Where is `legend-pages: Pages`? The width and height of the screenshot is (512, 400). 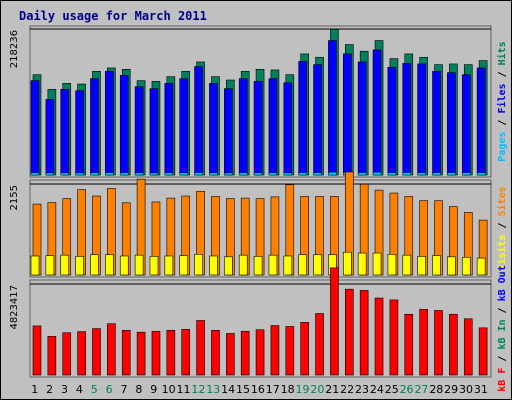
legend-pages: Pages is located at coordinates (502, 147).